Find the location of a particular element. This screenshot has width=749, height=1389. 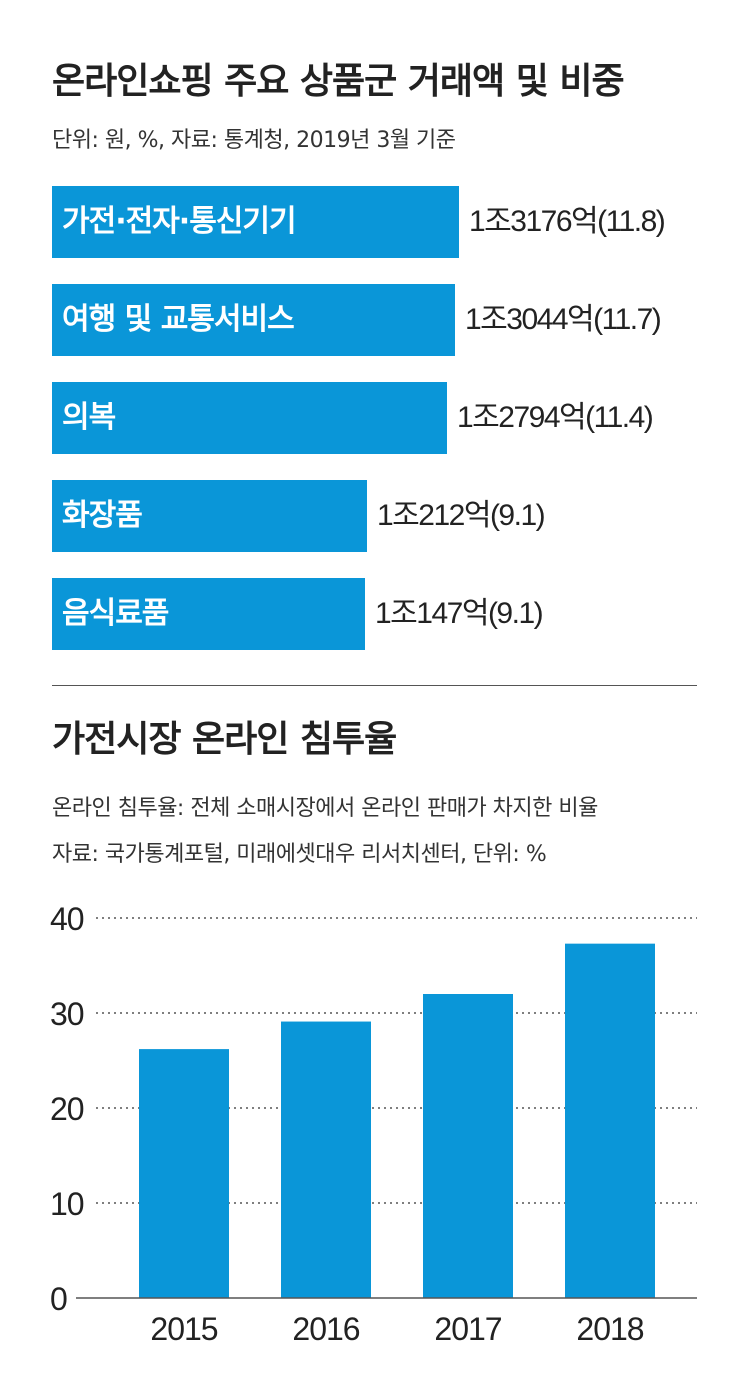

x-tick-label: 2016 is located at coordinates (325, 1329).